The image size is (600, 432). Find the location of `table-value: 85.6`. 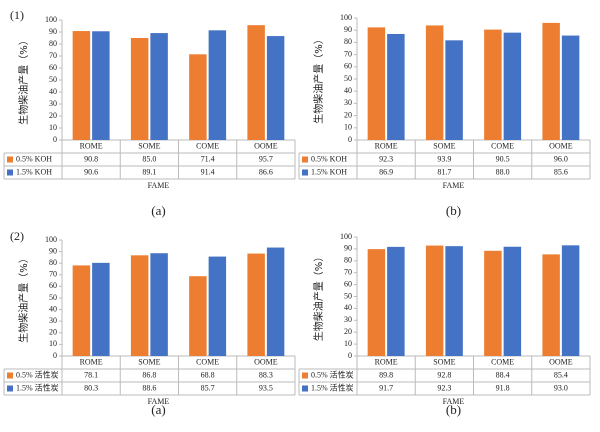

table-value: 85.6 is located at coordinates (561, 171).